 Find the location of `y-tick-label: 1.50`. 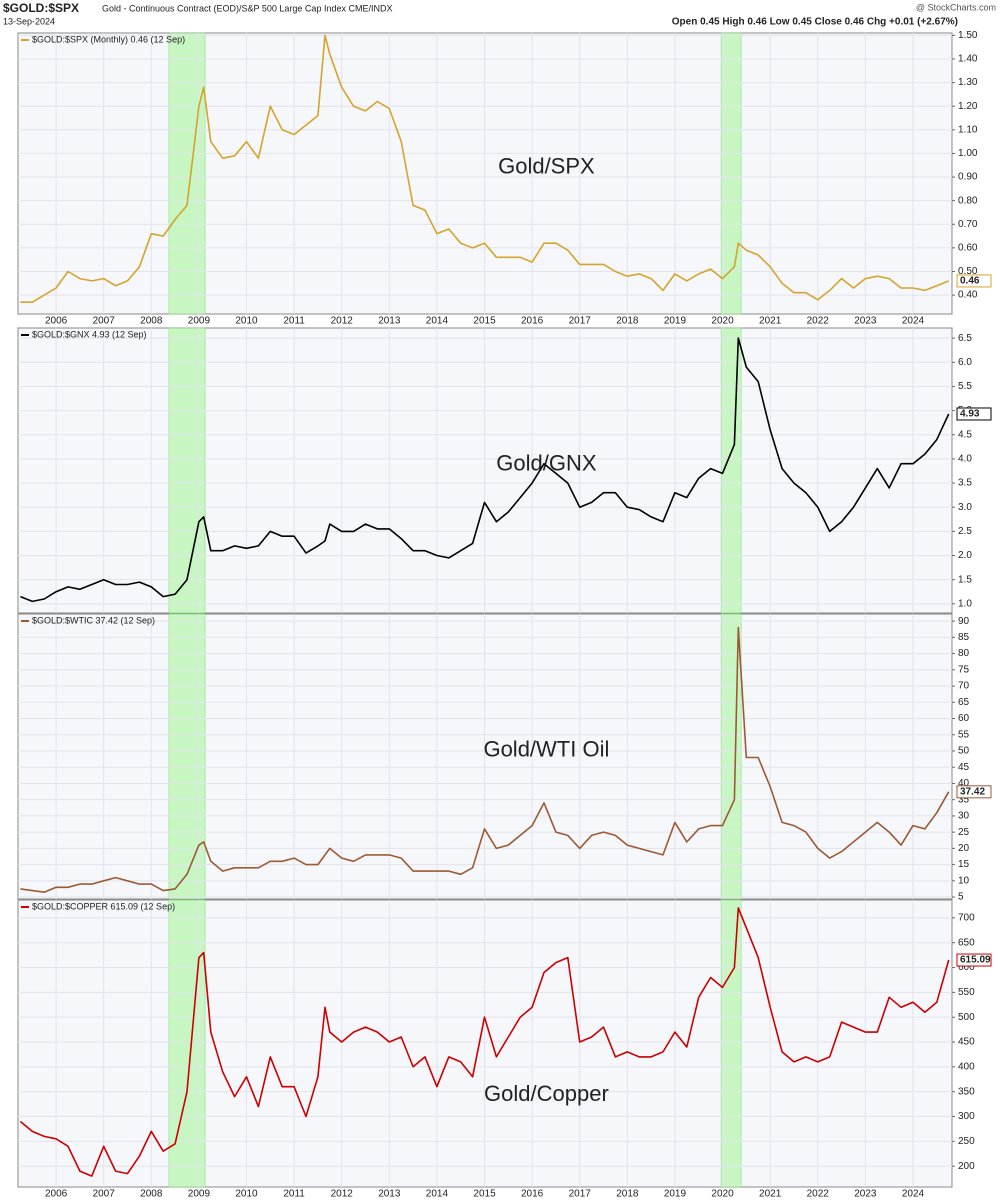

y-tick-label: 1.50 is located at coordinates (968, 35).